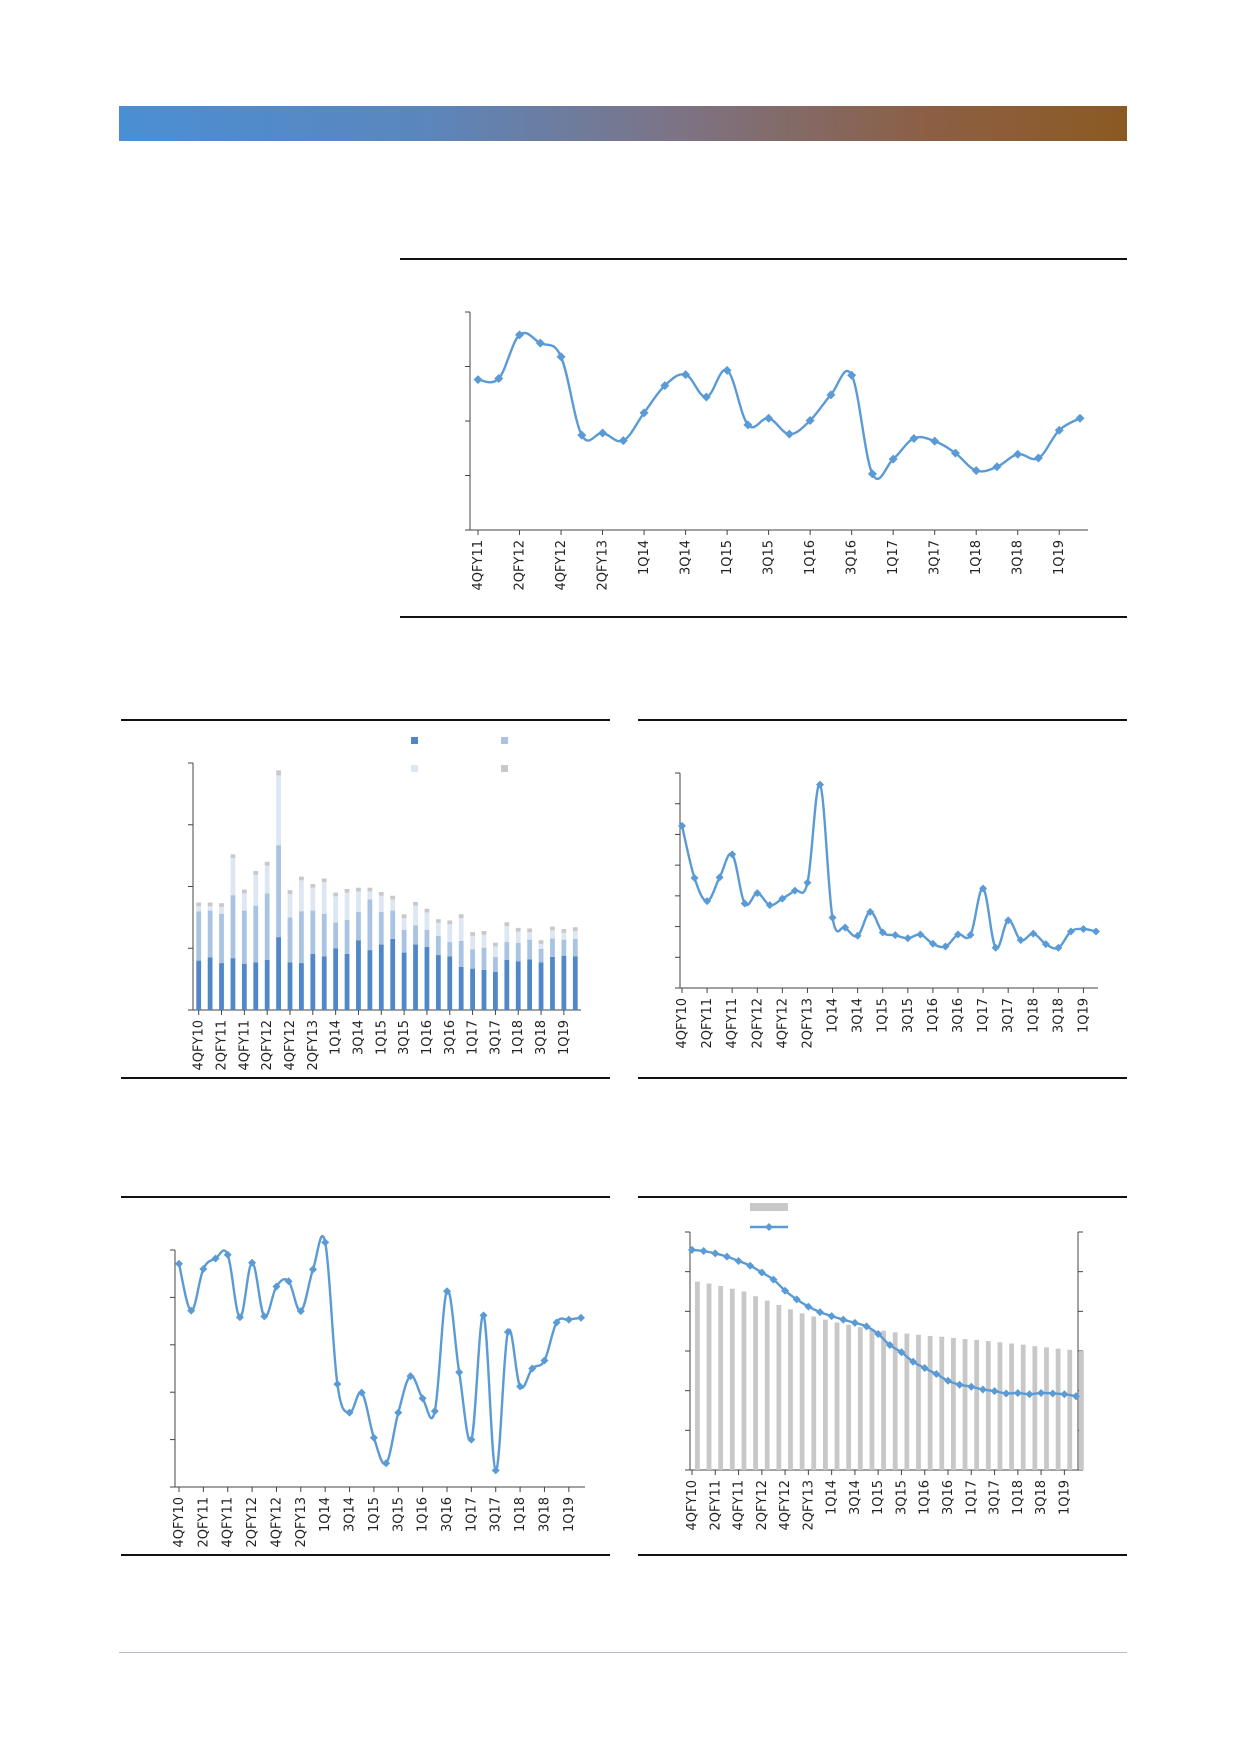 This screenshot has height=1754, width=1240. I want to click on chart2-legend-swatch, so click(414, 740).